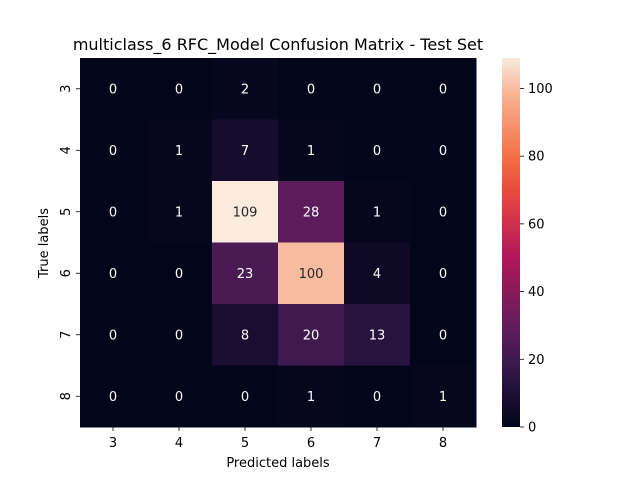 The height and width of the screenshot is (480, 640). Describe the element at coordinates (69, 242) in the screenshot. I see `y-axis-ticks: 3 4 5 6 7 8` at that location.